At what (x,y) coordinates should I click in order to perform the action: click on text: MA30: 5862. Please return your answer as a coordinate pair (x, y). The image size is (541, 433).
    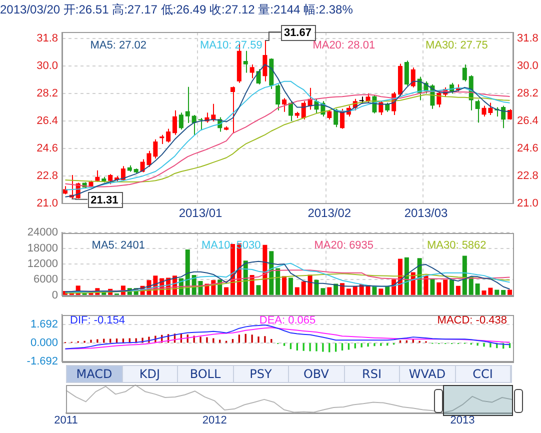
    Looking at the image, I should click on (456, 246).